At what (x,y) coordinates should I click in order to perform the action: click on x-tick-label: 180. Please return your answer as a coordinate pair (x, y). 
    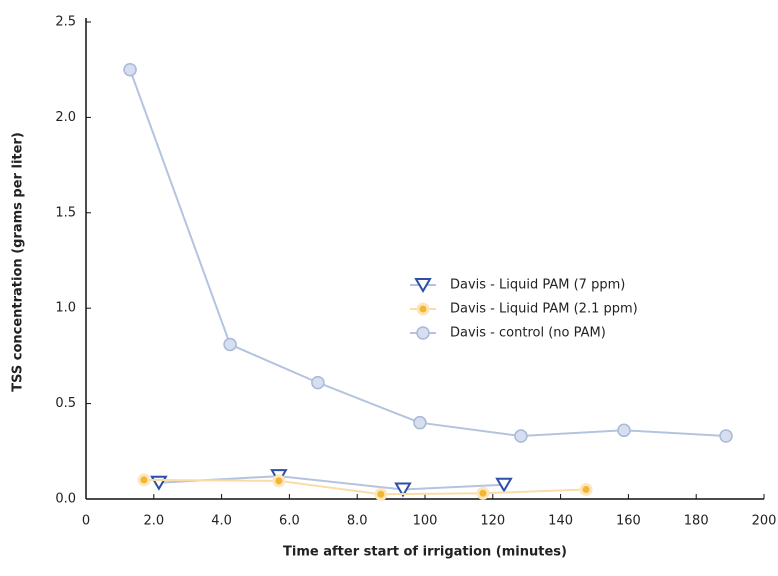
    Looking at the image, I should click on (696, 521).